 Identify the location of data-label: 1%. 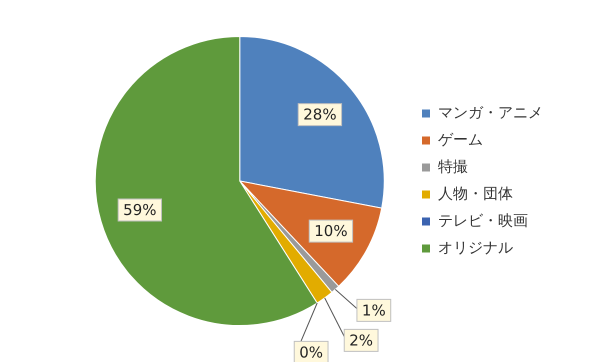
(374, 310).